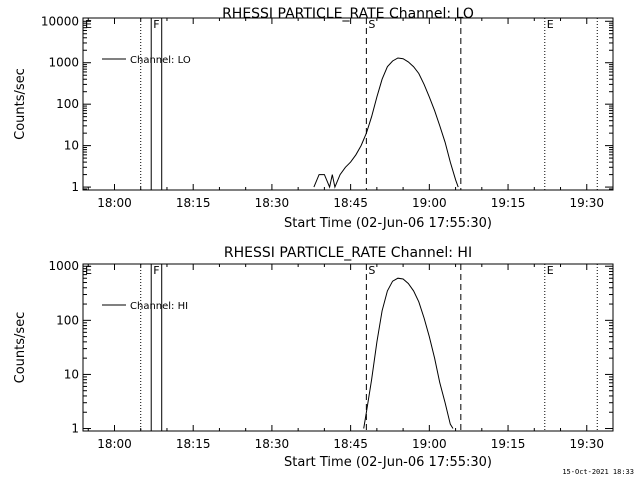  Describe the element at coordinates (348, 253) in the screenshot. I see `chart-title: RHESSI PARTICLE_RATE Channel: HI` at that location.